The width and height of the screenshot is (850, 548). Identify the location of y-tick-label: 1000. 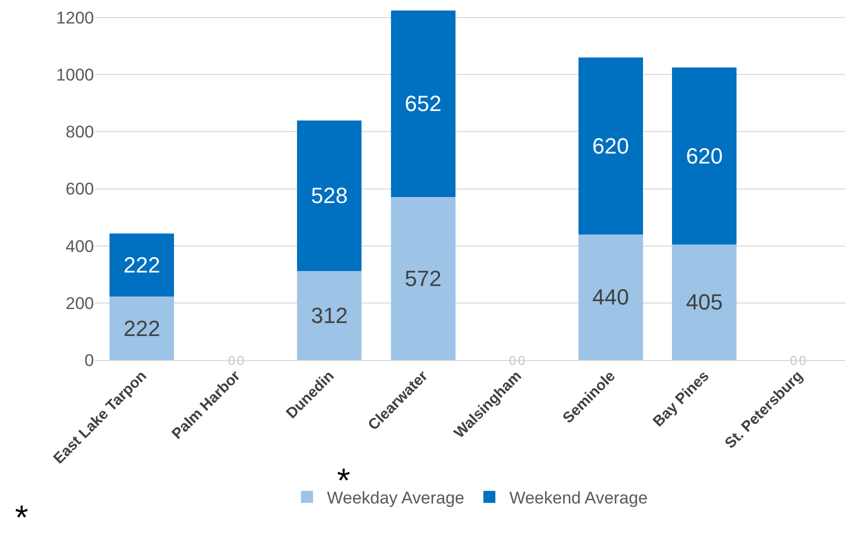
(75, 75).